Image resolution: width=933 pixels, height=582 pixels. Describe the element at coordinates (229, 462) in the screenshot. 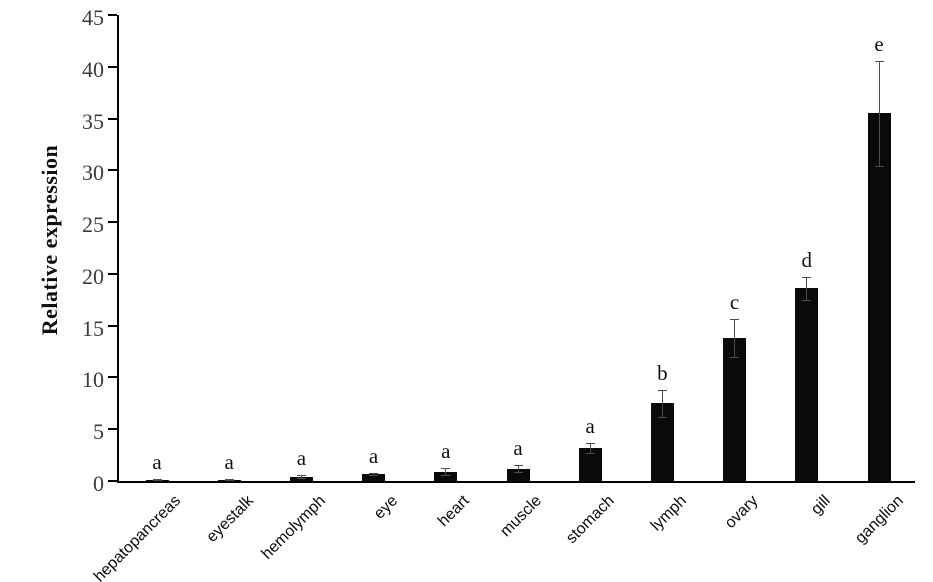

I see `significance-letter-eyestalk: a` at that location.